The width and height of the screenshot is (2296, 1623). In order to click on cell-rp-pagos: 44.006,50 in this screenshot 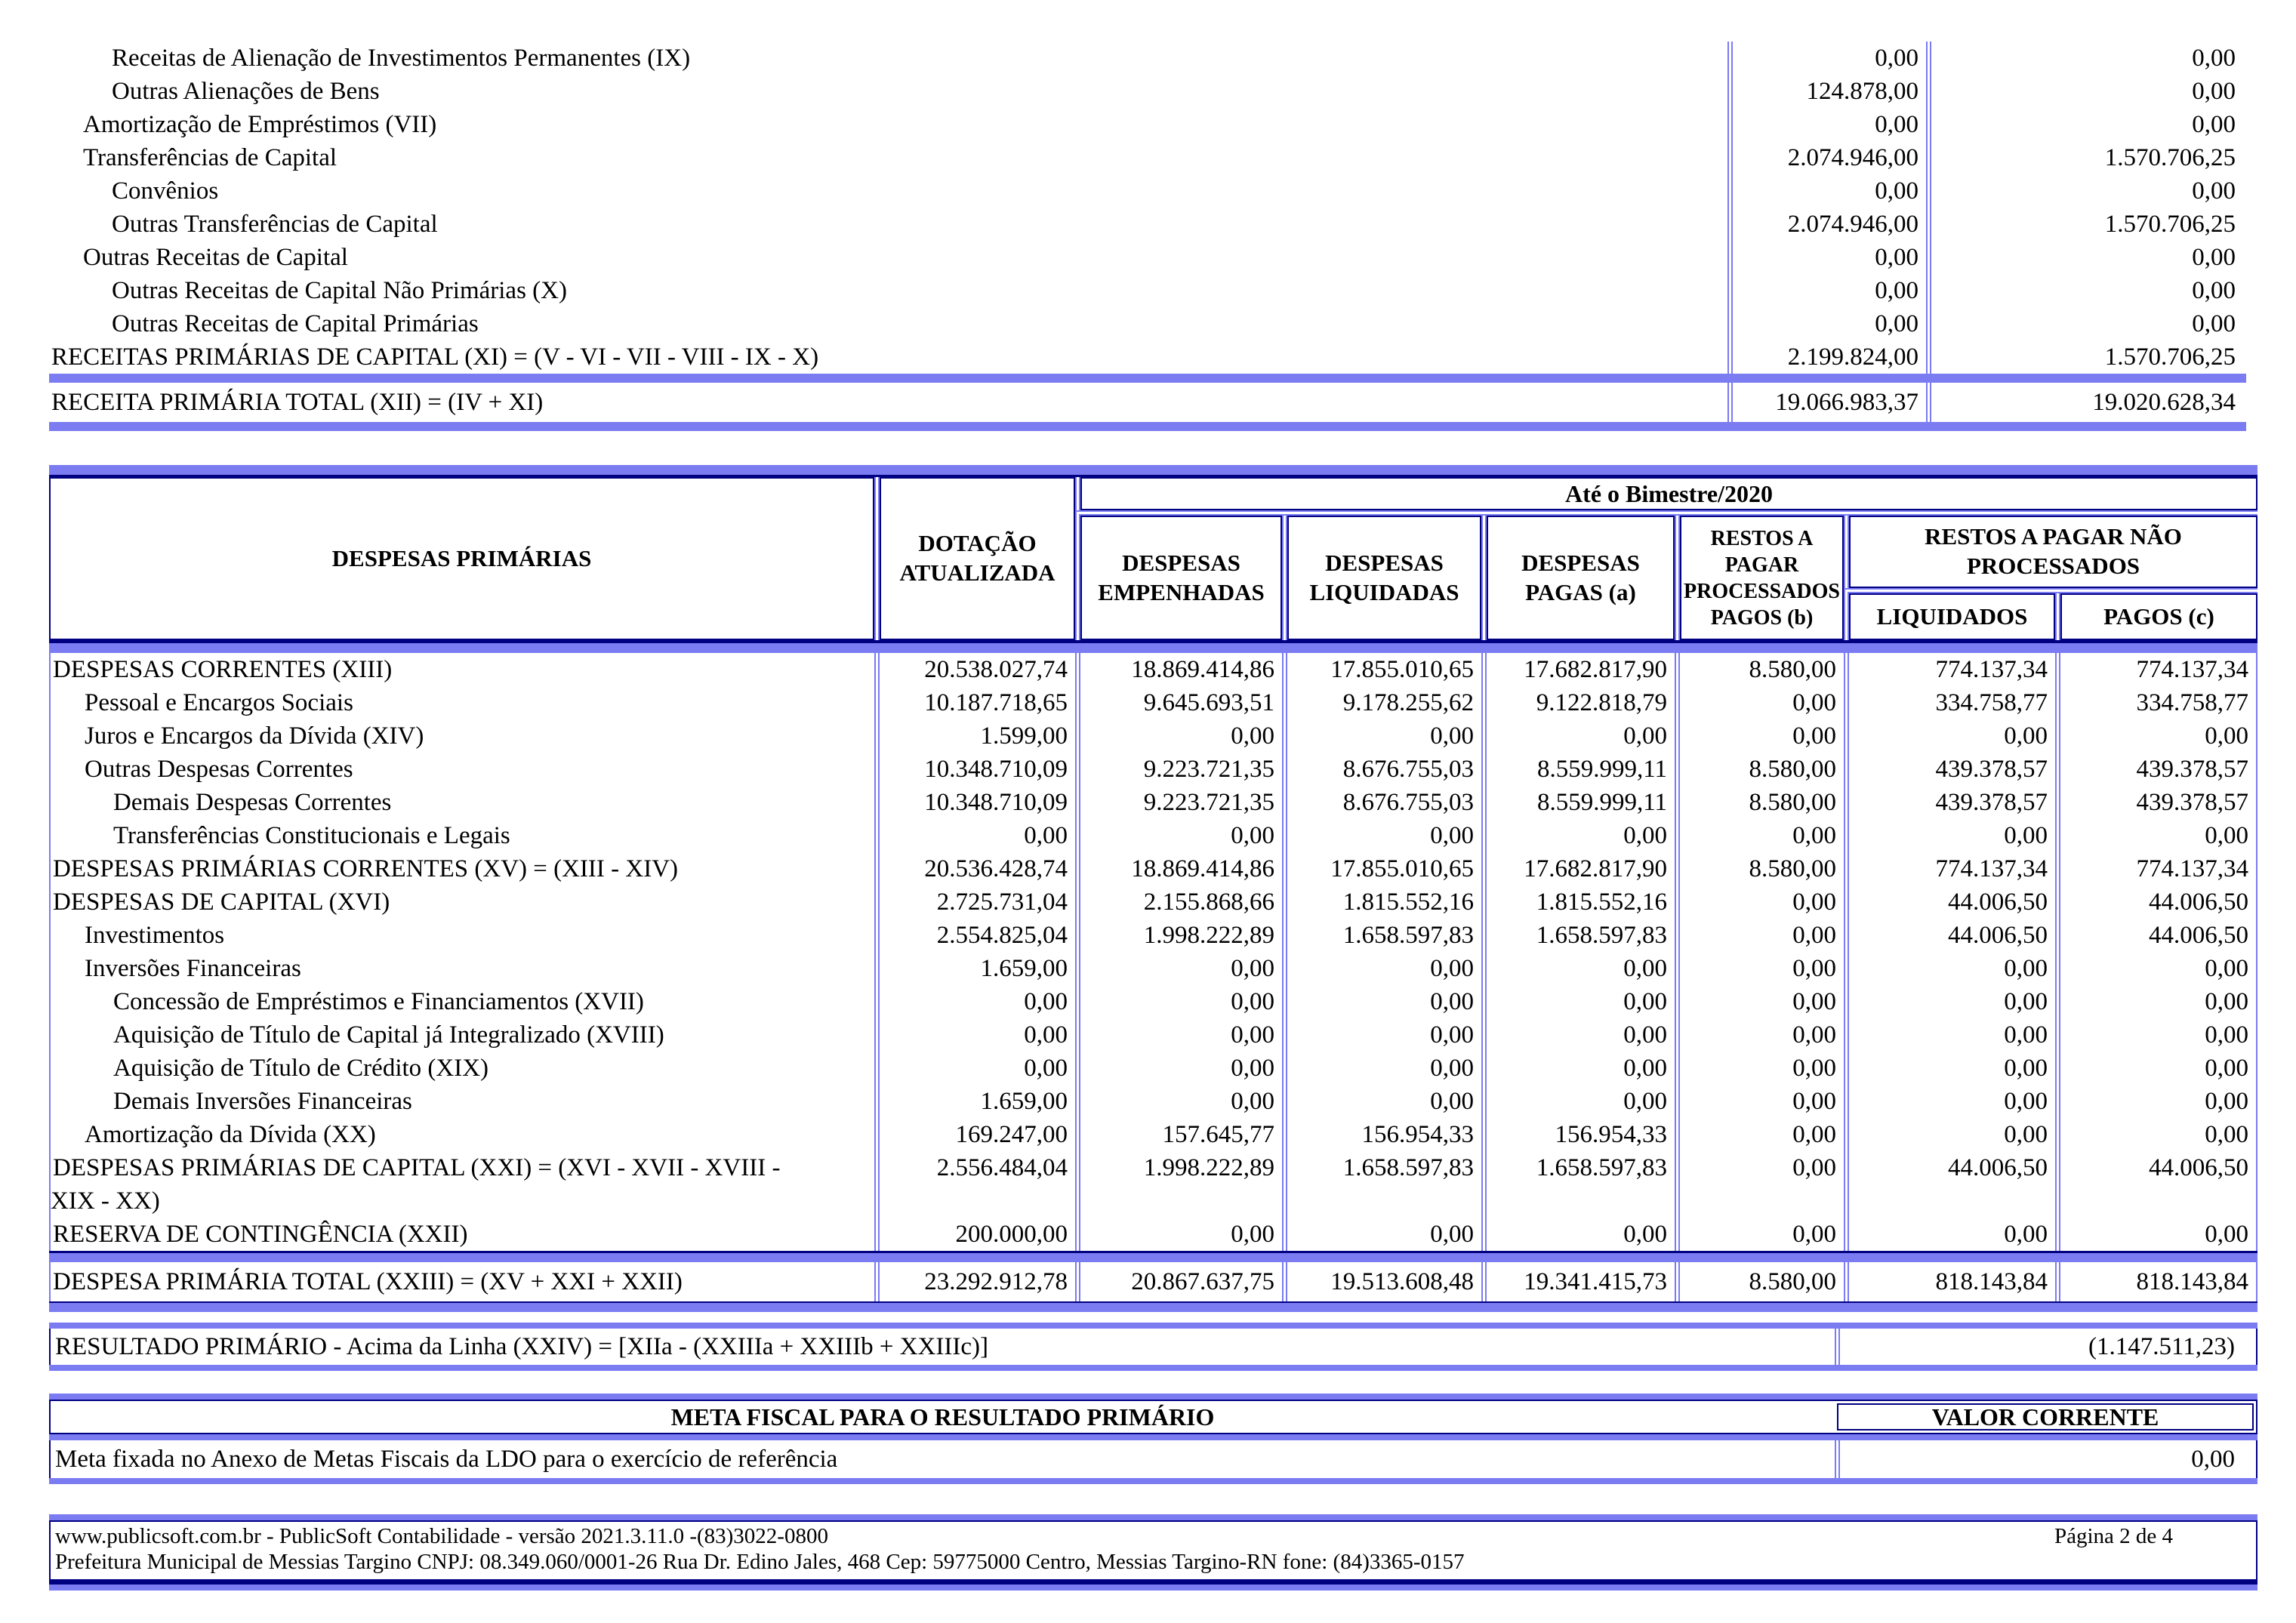, I will do `click(2156, 935)`.